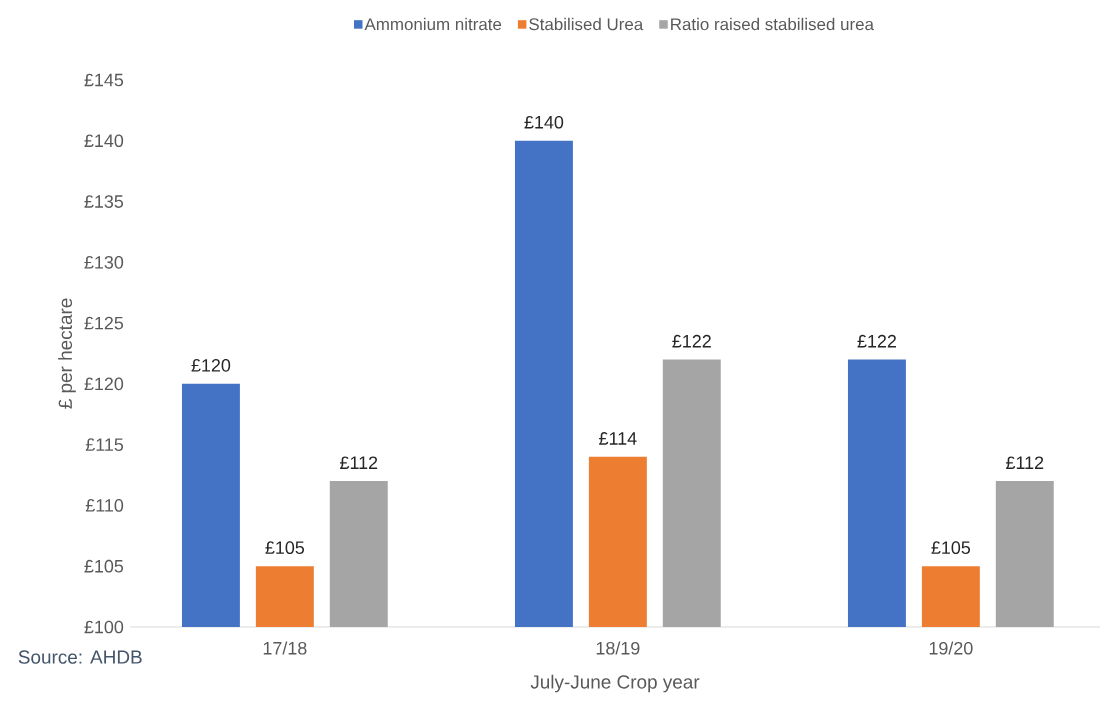 This screenshot has height=709, width=1112. What do you see at coordinates (618, 648) in the screenshot?
I see `x-tick-label: 18/19` at bounding box center [618, 648].